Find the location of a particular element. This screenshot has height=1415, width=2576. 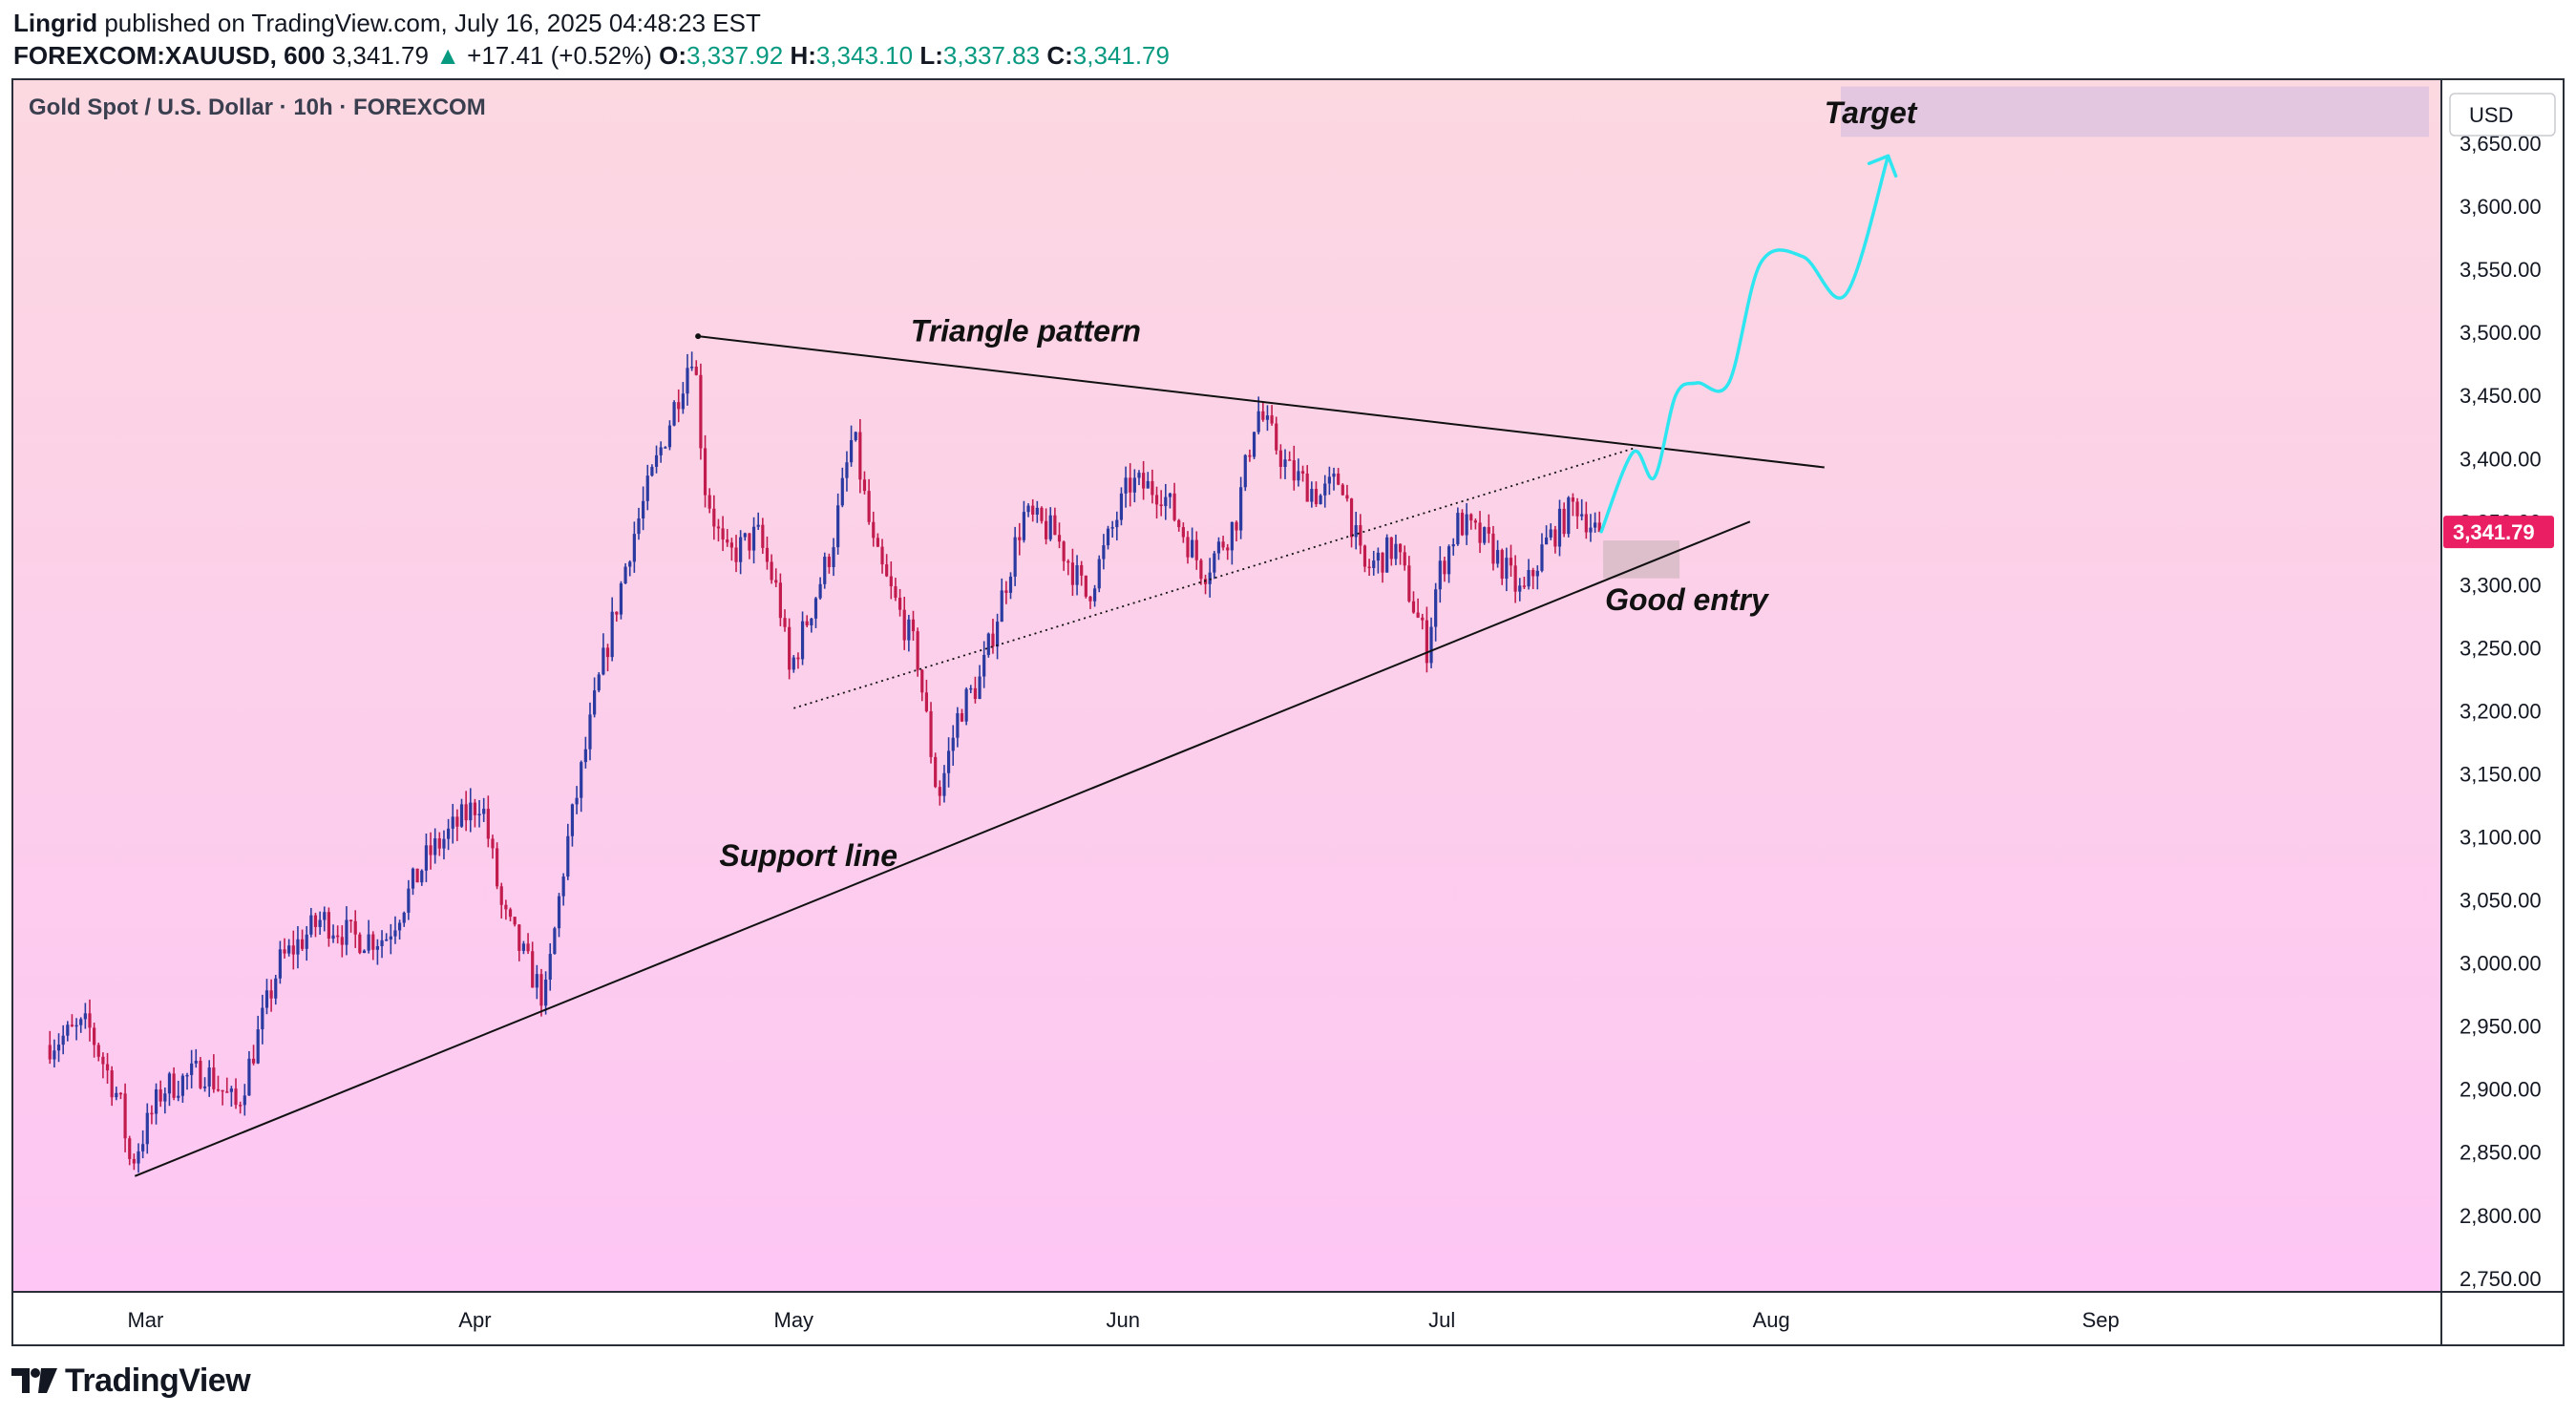

y-tick-label: 3,500.00 is located at coordinates (2501, 333).